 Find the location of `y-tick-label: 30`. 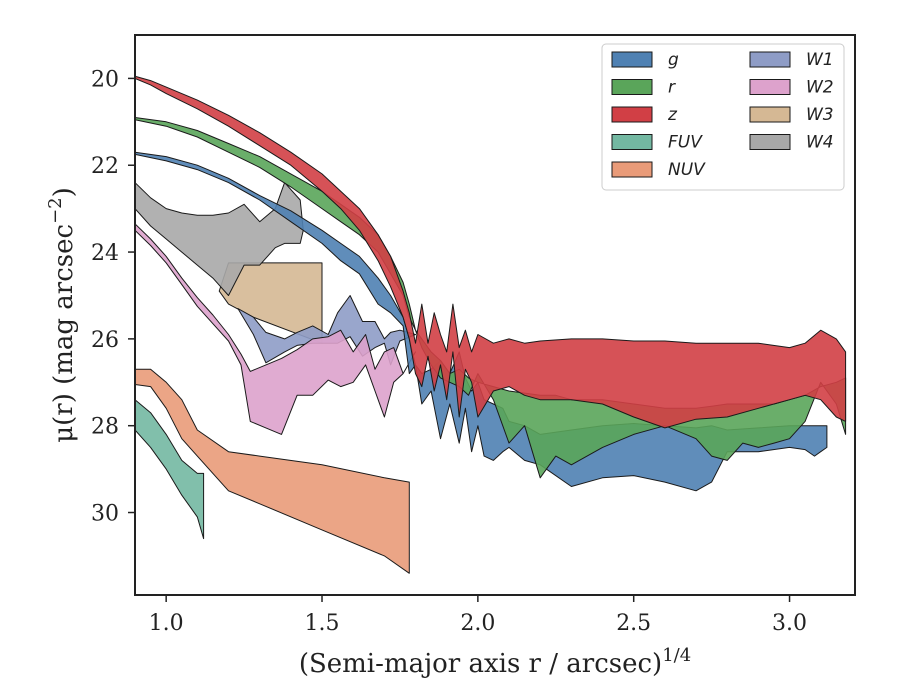

y-tick-label: 30 is located at coordinates (105, 514).